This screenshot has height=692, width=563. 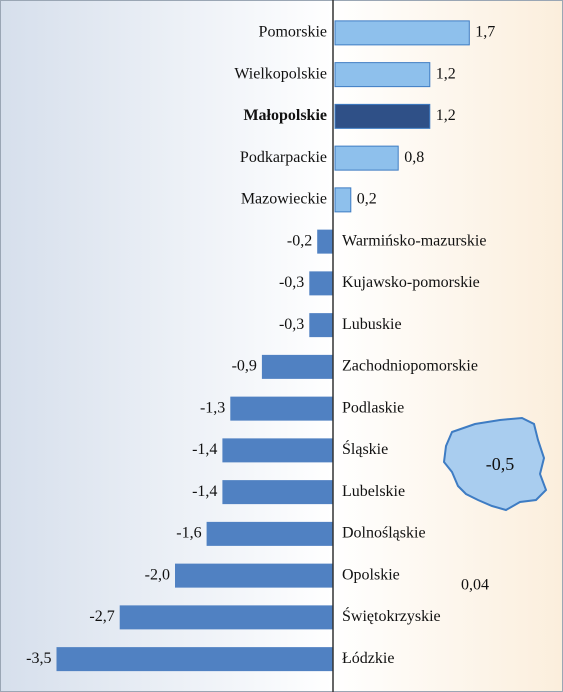 What do you see at coordinates (371, 574) in the screenshot?
I see `category-label: Opolskie` at bounding box center [371, 574].